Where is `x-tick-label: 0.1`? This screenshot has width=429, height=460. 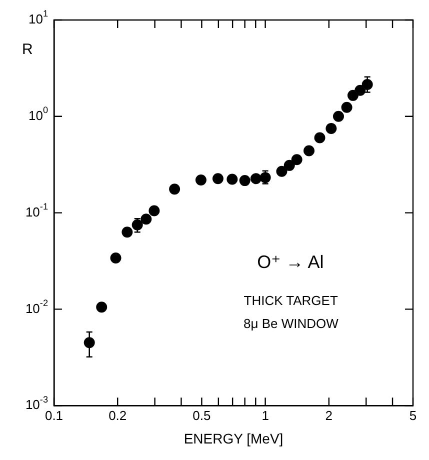
x-tick-label: 0.1 is located at coordinates (54, 415).